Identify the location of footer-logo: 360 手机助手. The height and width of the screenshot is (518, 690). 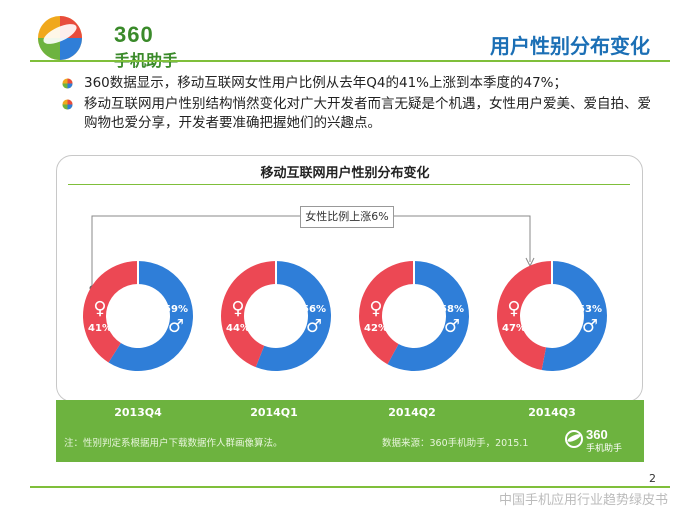
(599, 439).